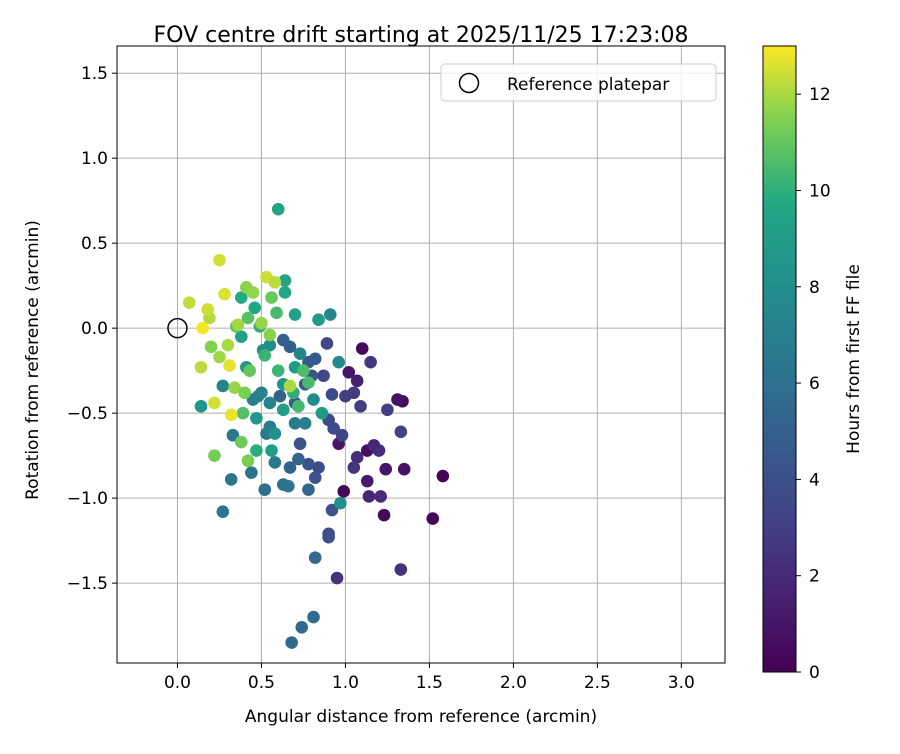 This screenshot has width=900, height=754. Describe the element at coordinates (814, 673) in the screenshot. I see `colorbar-tick-label: 0` at that location.